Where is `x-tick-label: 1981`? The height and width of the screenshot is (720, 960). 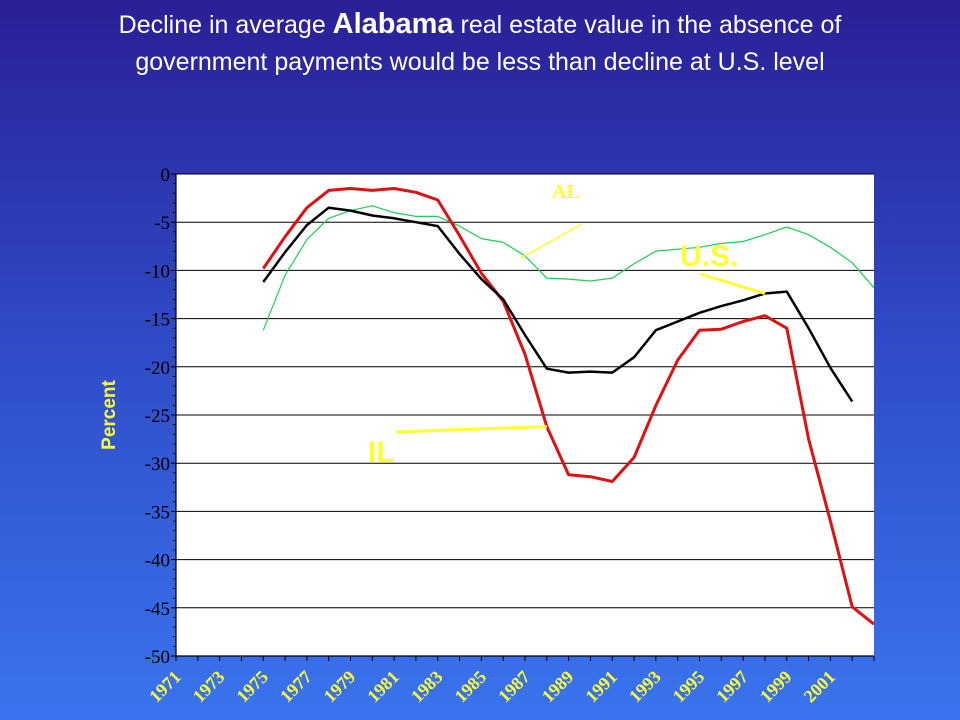 x-tick-label: 1981 is located at coordinates (383, 687).